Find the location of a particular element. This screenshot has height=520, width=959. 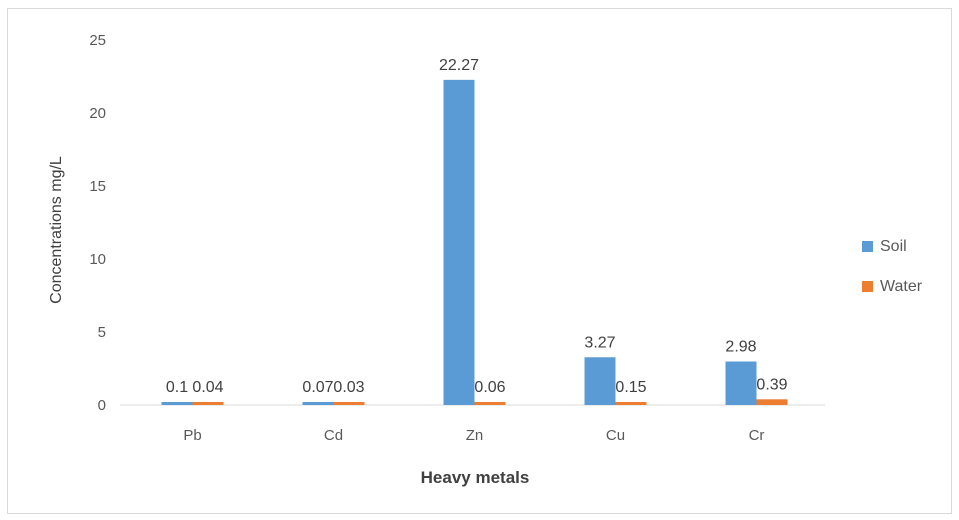

x-tick-label: Zn is located at coordinates (475, 435).